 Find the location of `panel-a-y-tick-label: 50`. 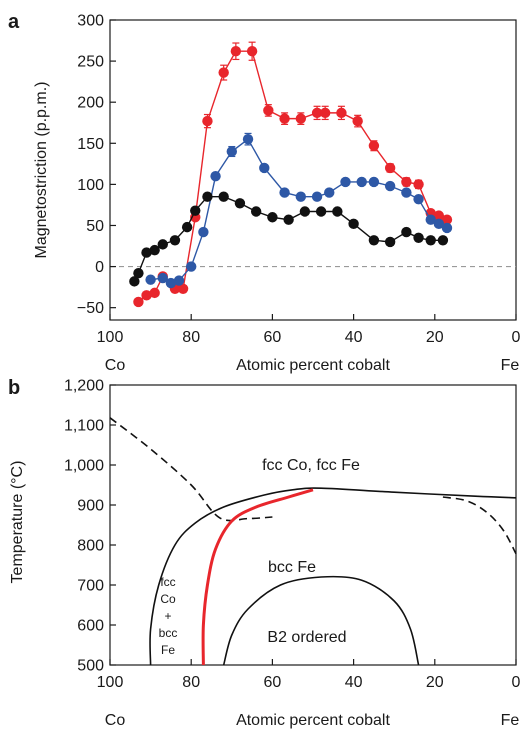

panel-a-y-tick-label: 50 is located at coordinates (95, 226).